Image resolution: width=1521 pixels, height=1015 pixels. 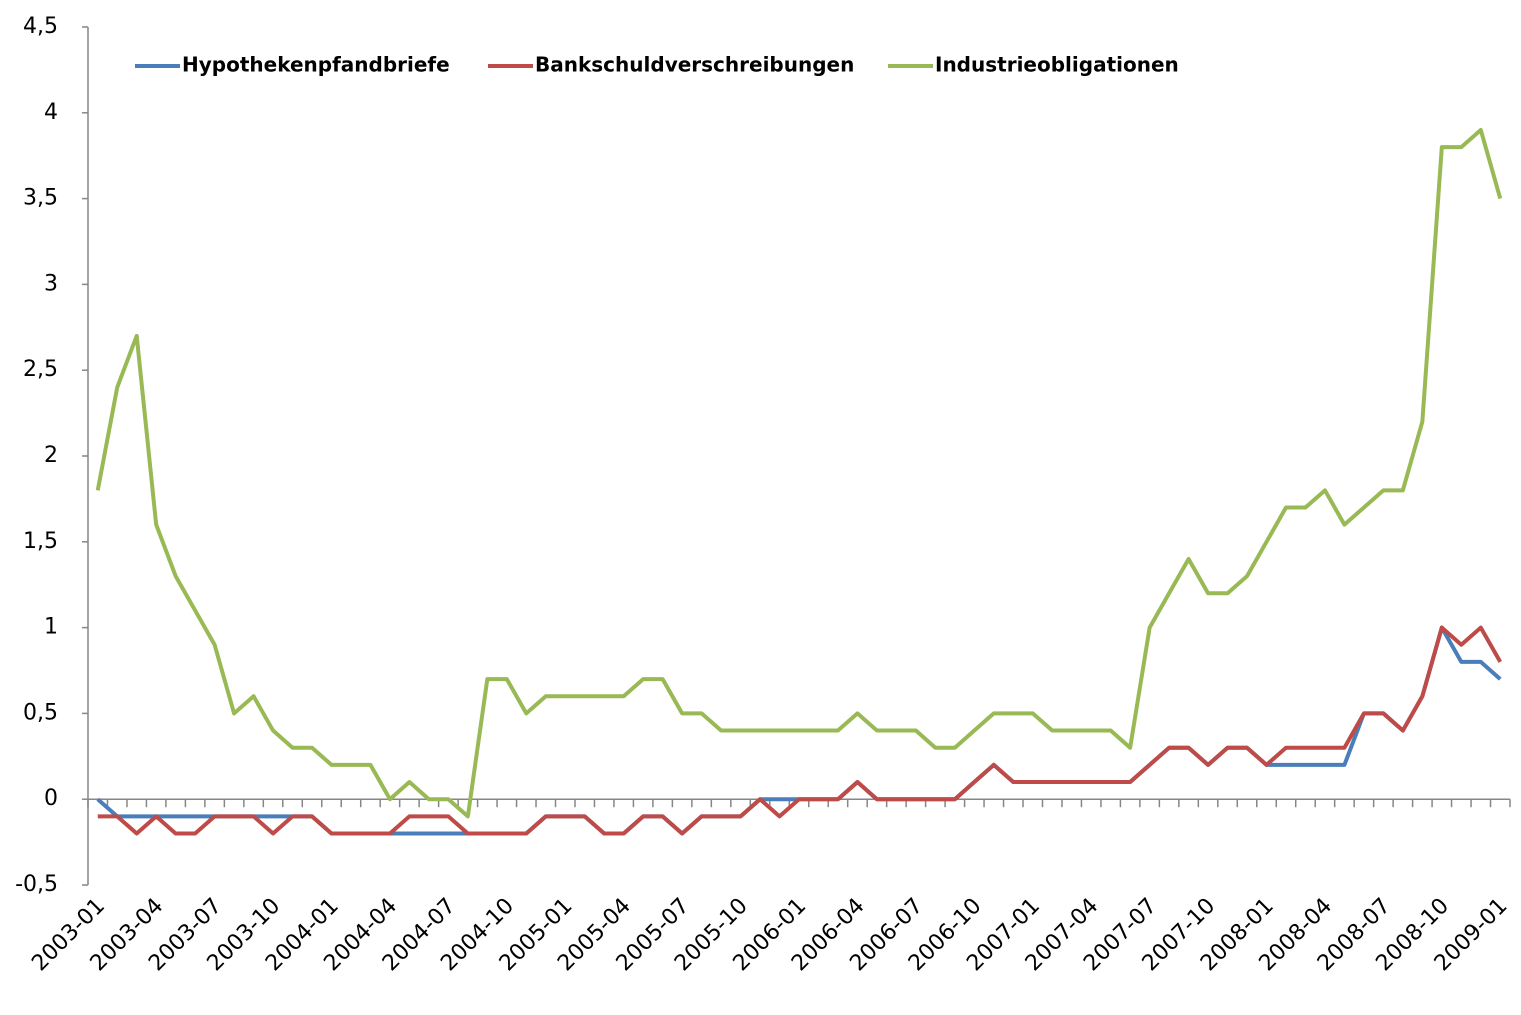 I want to click on legend-label: Bankschuldverschreibungen, so click(x=694, y=65).